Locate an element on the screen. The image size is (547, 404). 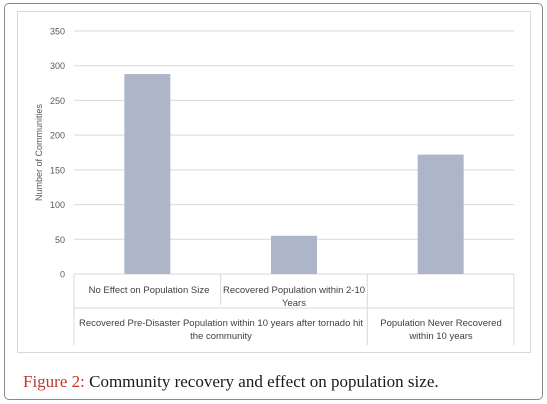
category-label-2: Recovered Population within 2-10 Years is located at coordinates (294, 297).